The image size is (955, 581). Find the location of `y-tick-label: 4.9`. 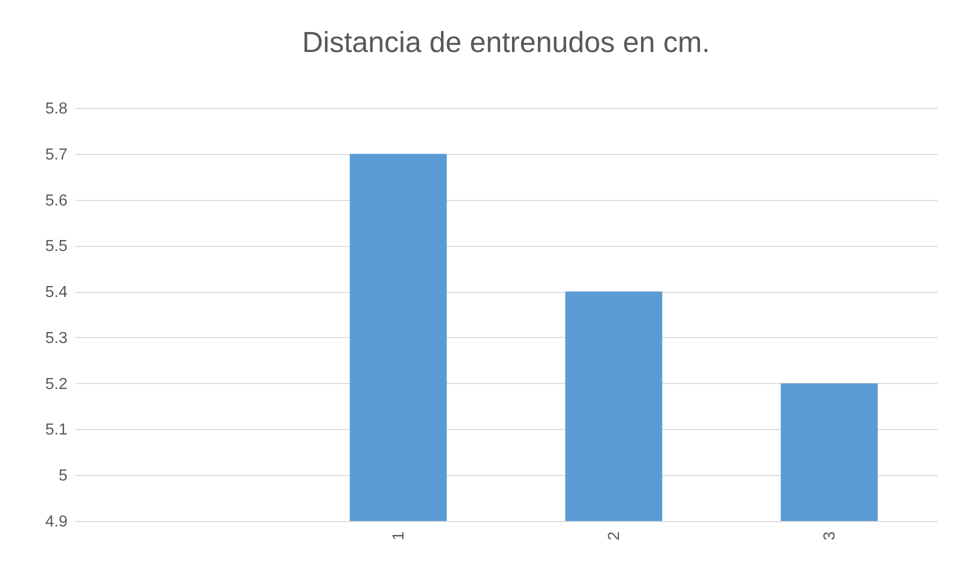

y-tick-label: 4.9 is located at coordinates (56, 522).